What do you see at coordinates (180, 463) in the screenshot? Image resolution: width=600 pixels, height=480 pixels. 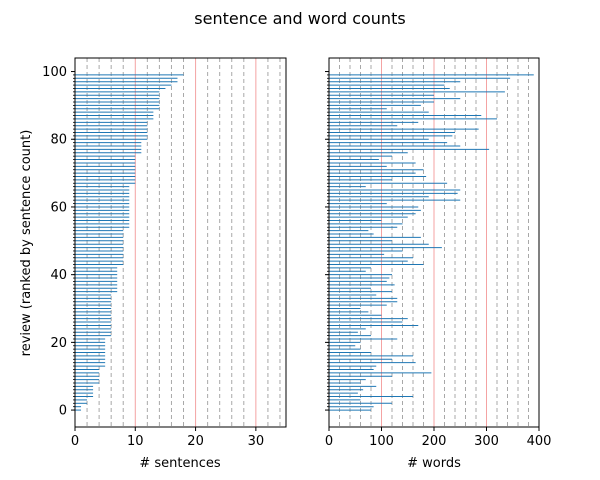 I see `x-axis-label-sentences: # sentences` at bounding box center [180, 463].